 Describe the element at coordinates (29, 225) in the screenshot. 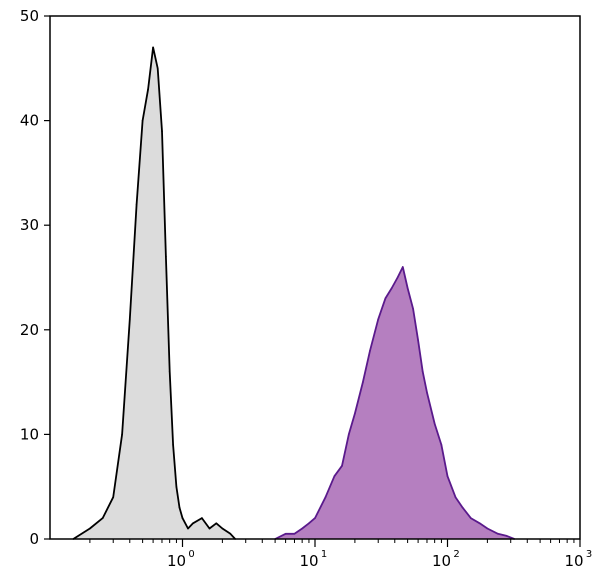

I see `y-tick-label: 30` at that location.